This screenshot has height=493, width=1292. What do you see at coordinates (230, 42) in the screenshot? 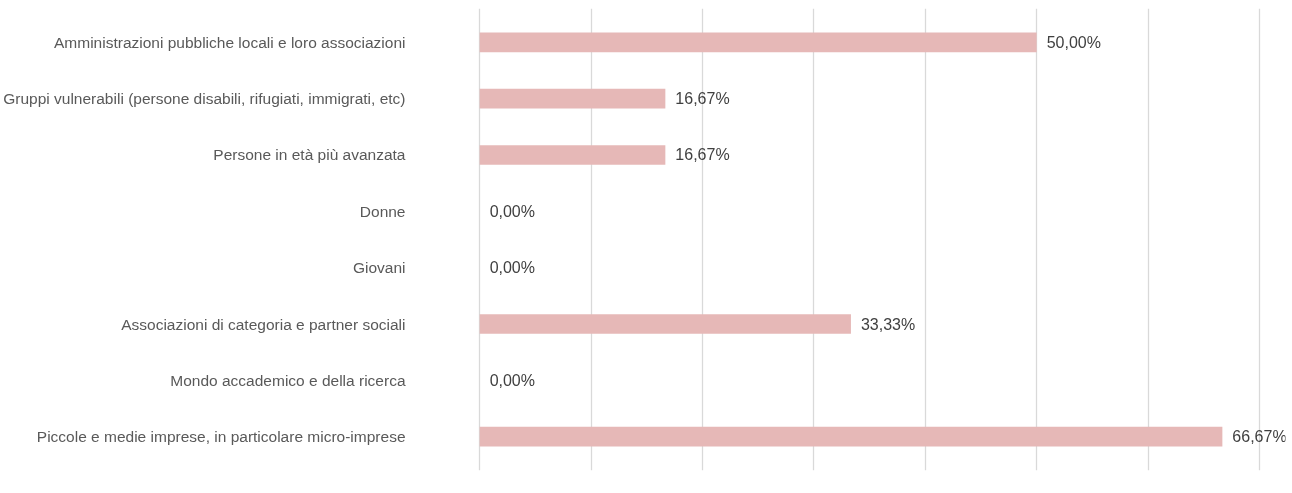
I see `y-tick-label: Amministrazioni pubbliche locali e loro associazioni` at bounding box center [230, 42].